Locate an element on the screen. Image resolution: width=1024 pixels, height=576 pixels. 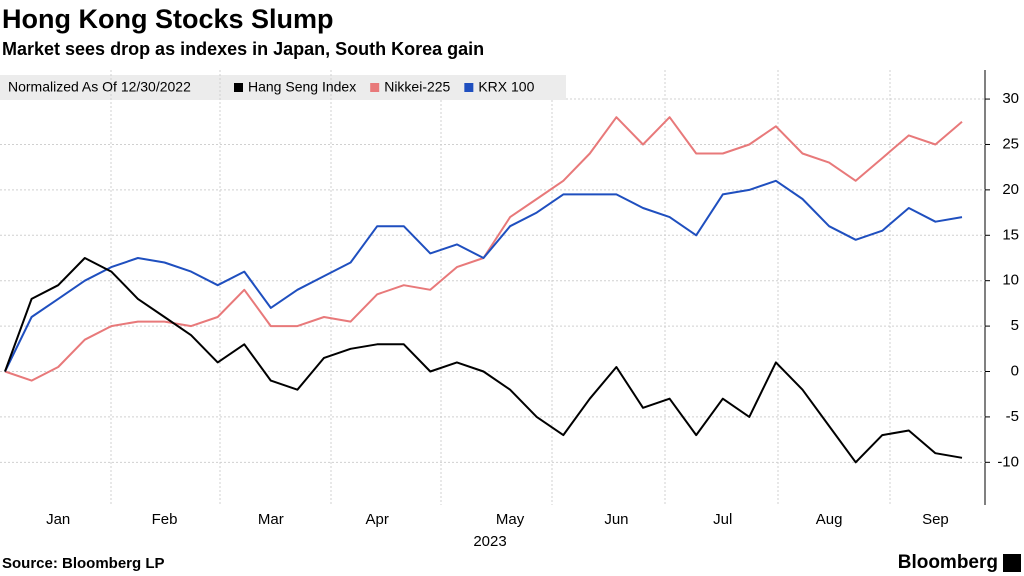
x-tick-label: Jul is located at coordinates (722, 519).